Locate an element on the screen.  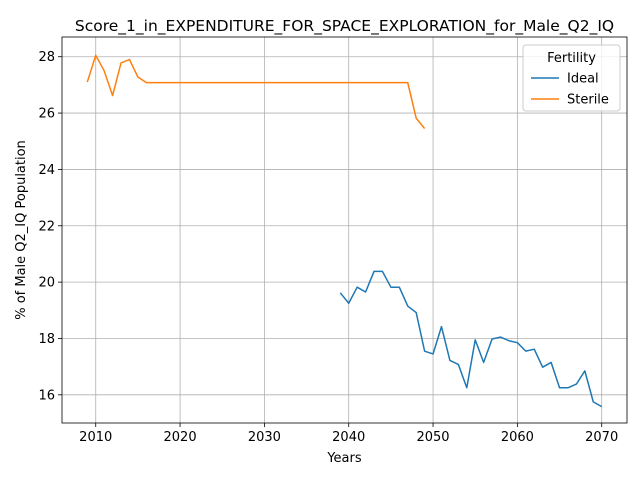
y-tick-label: 16 is located at coordinates (46, 395).